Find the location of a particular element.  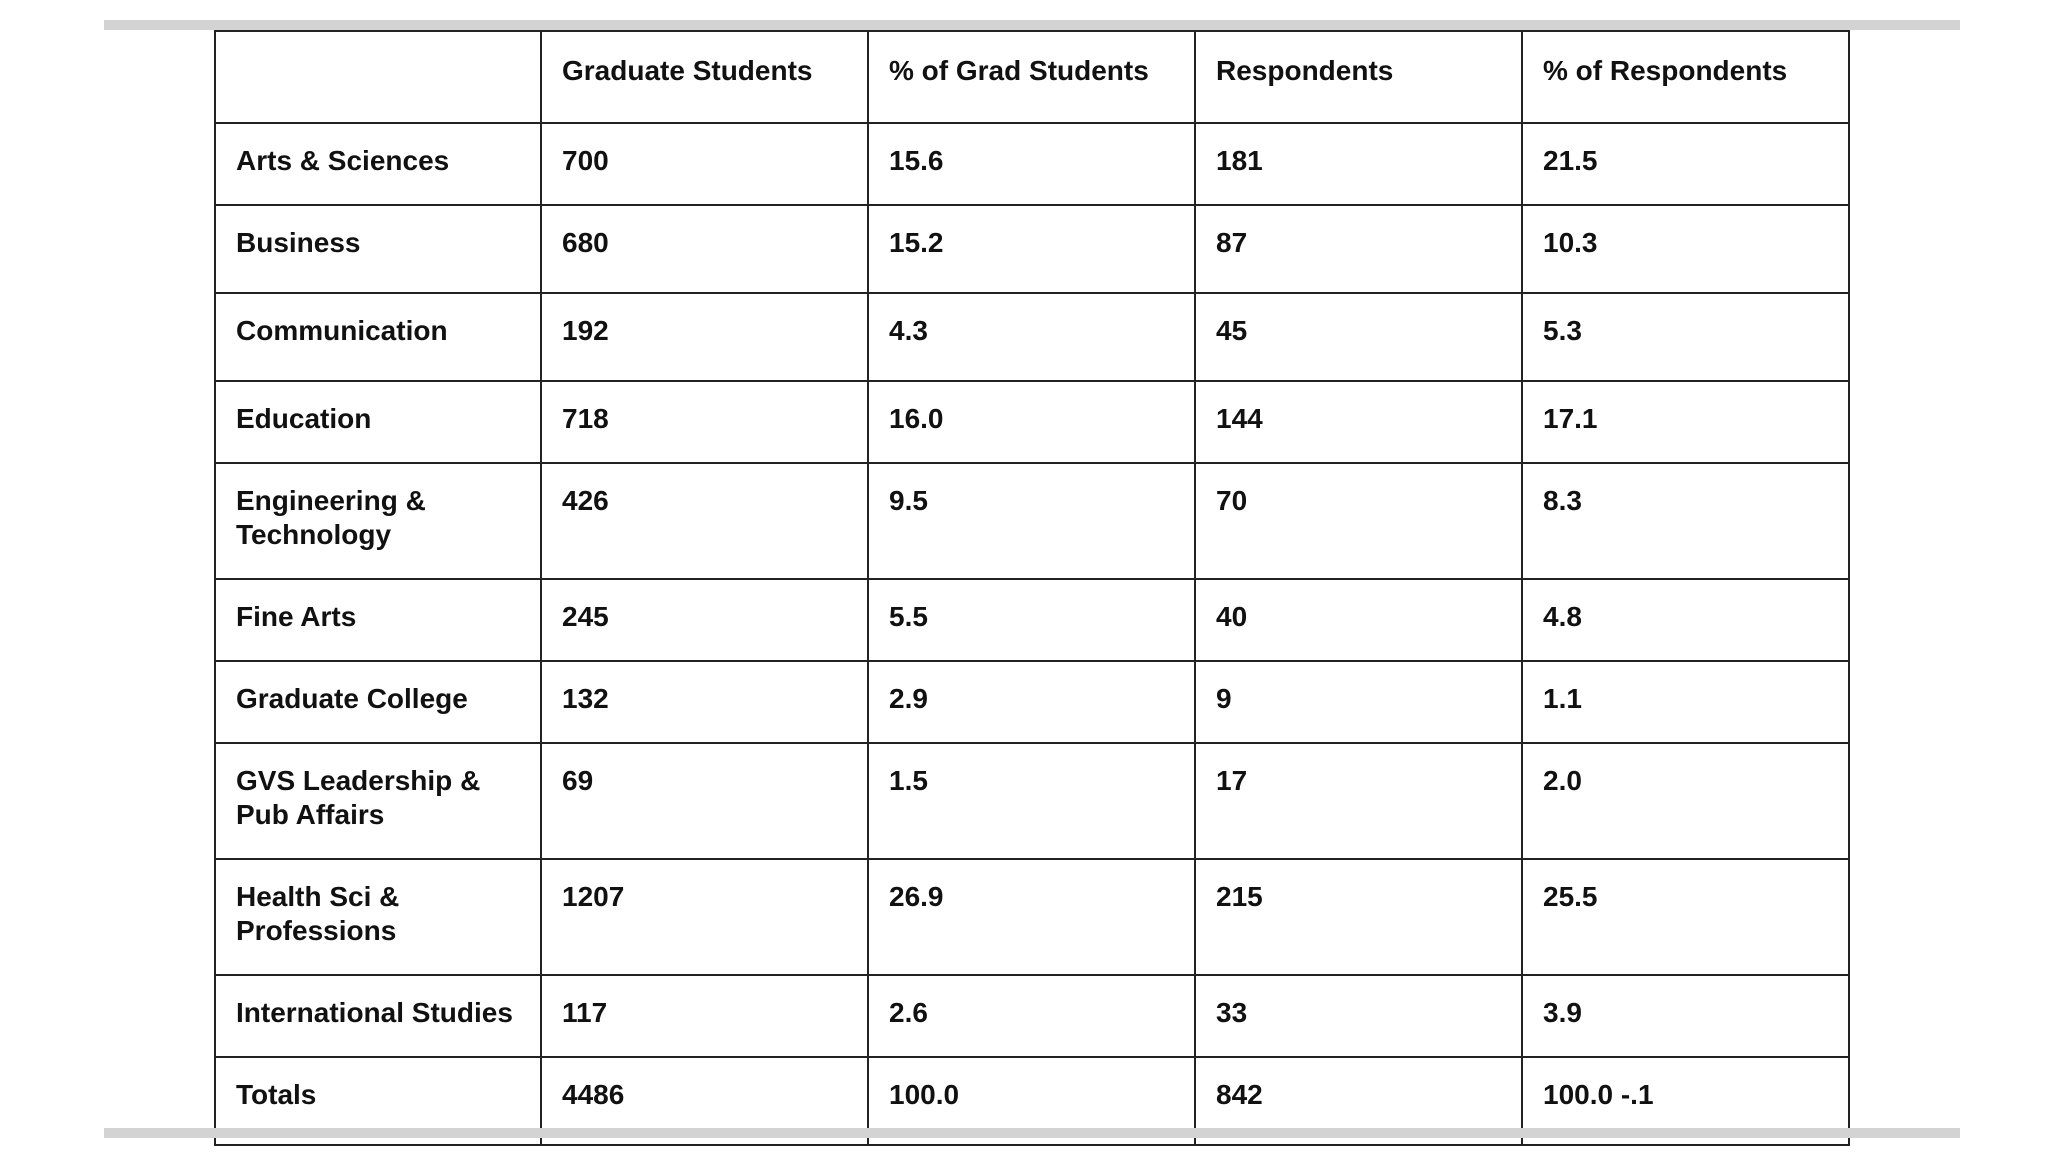

row-label: Engineering & Technology is located at coordinates (378, 521).